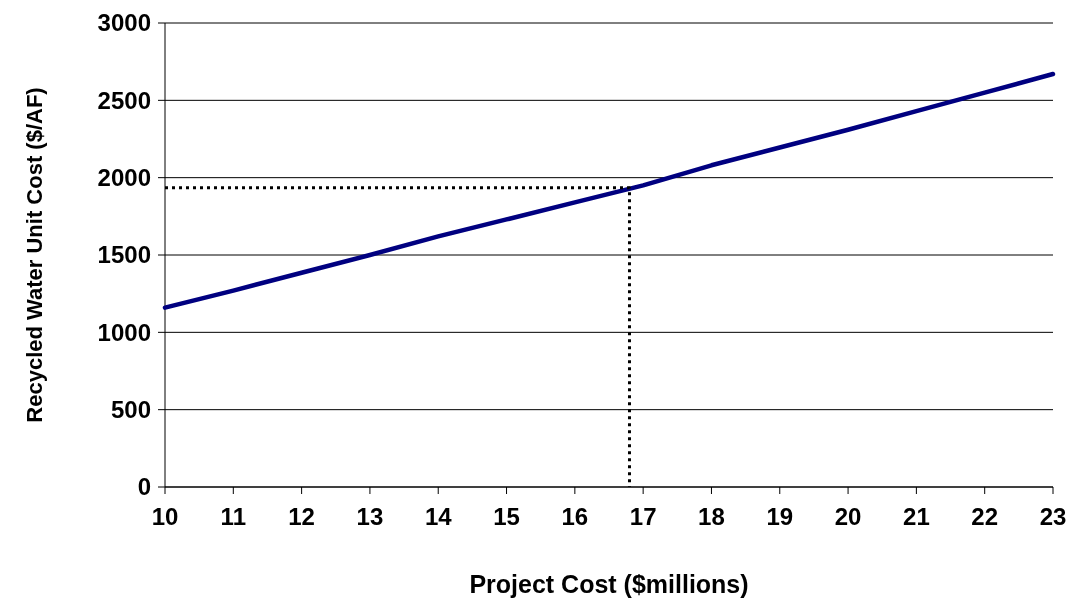 The height and width of the screenshot is (608, 1075). What do you see at coordinates (985, 516) in the screenshot?
I see `x-tick-label: 22` at bounding box center [985, 516].